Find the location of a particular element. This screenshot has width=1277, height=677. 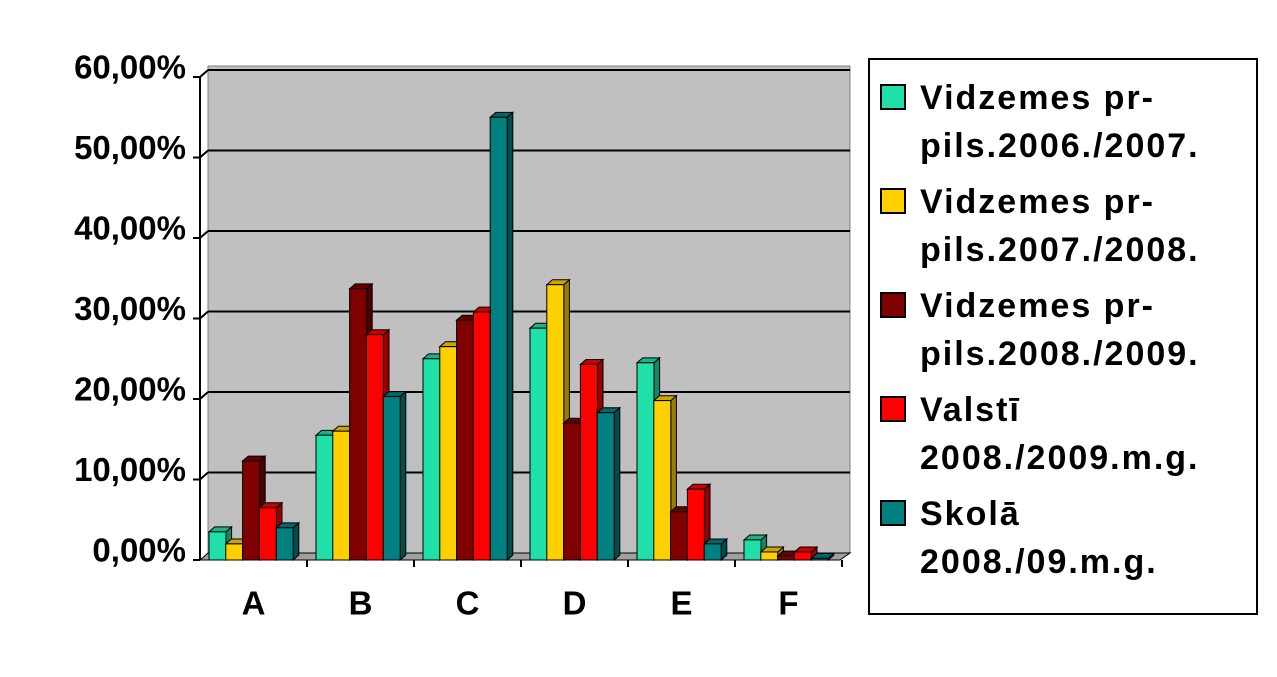

y-tick-label: 10,00% is located at coordinates (130, 469).